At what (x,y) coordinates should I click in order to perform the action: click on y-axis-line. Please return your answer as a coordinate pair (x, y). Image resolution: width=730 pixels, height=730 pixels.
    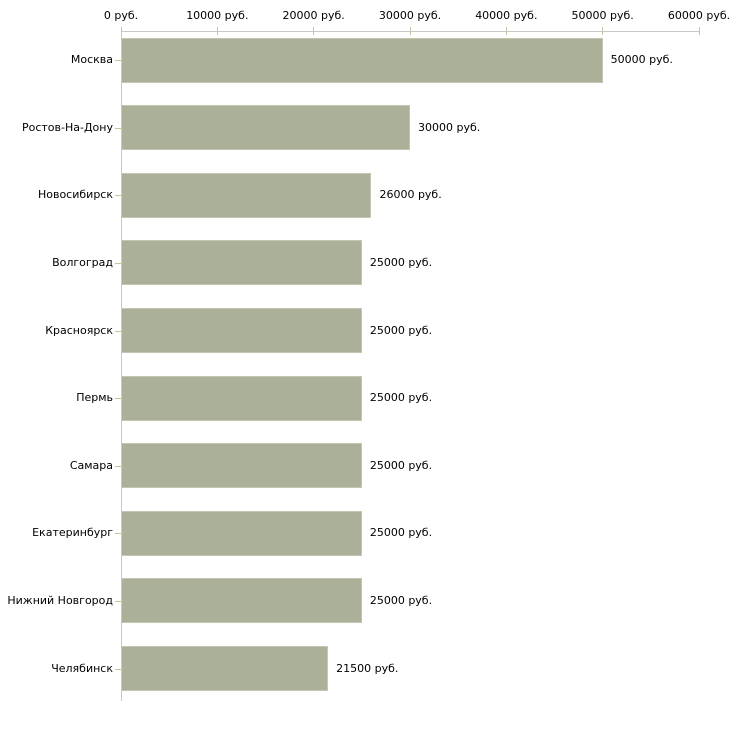
    Looking at the image, I should click on (121, 366).